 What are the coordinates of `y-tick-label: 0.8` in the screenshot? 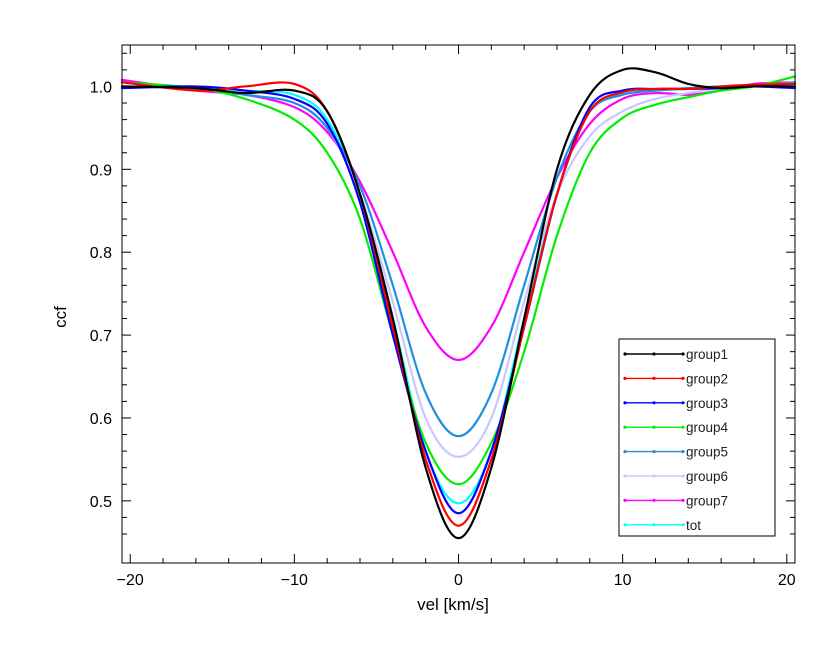 It's located at (101, 253).